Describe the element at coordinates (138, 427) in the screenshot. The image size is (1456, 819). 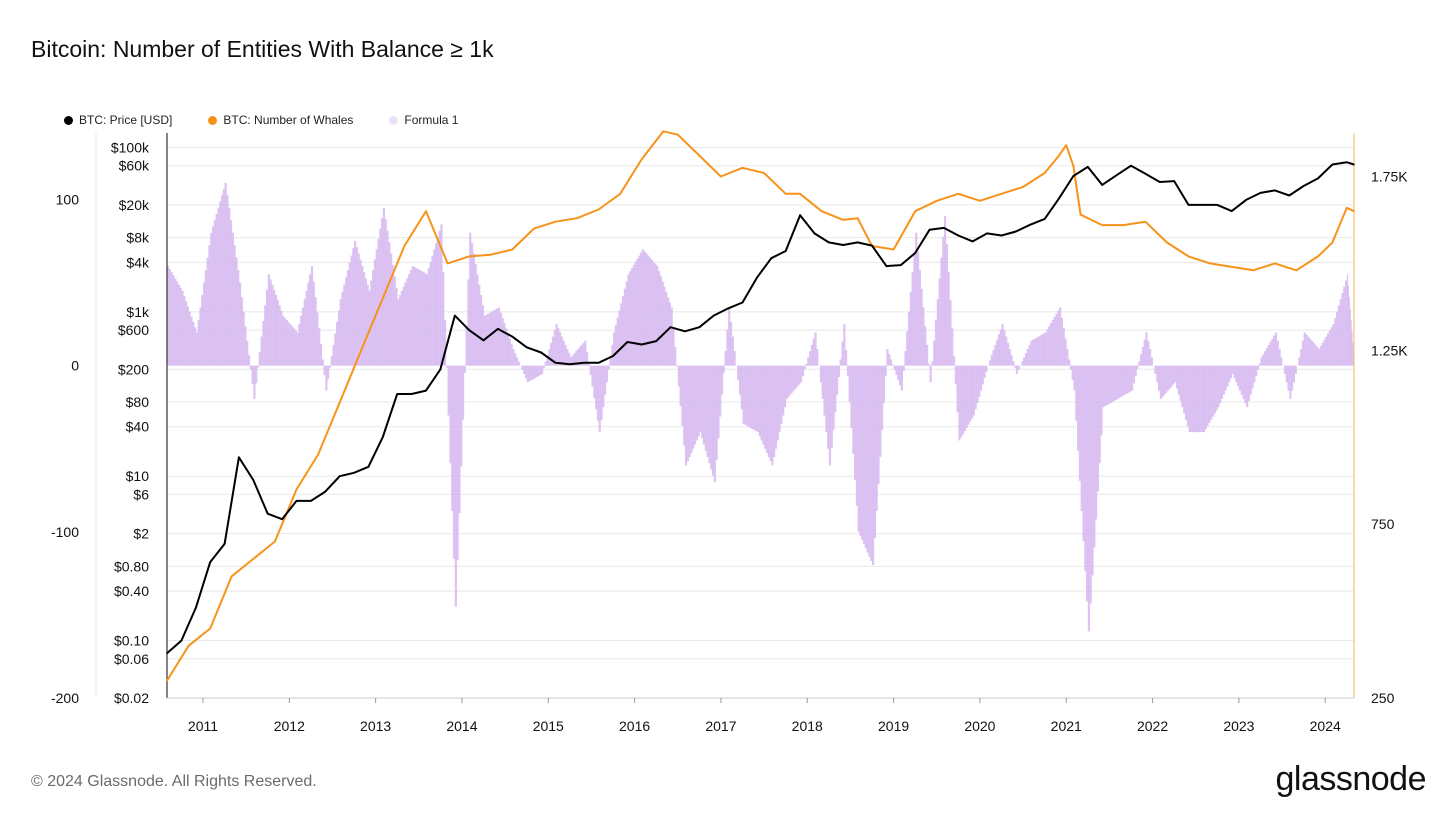
I see `price-tick-label: $40` at that location.